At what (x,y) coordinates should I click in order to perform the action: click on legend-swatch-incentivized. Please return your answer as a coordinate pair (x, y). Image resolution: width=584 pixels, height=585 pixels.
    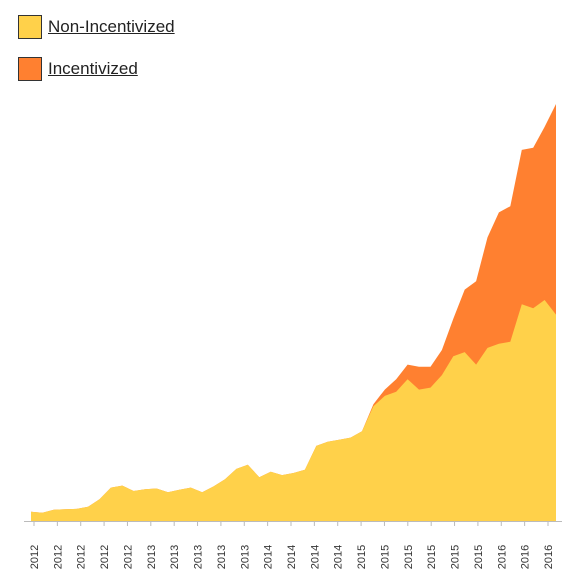
    Looking at the image, I should click on (30, 69).